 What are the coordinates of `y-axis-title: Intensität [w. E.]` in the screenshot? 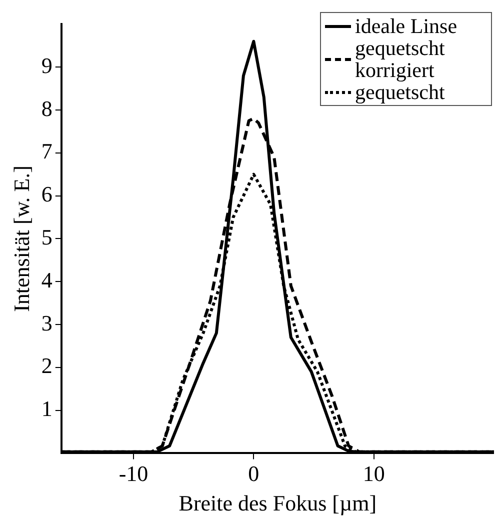 It's located at (21, 238).